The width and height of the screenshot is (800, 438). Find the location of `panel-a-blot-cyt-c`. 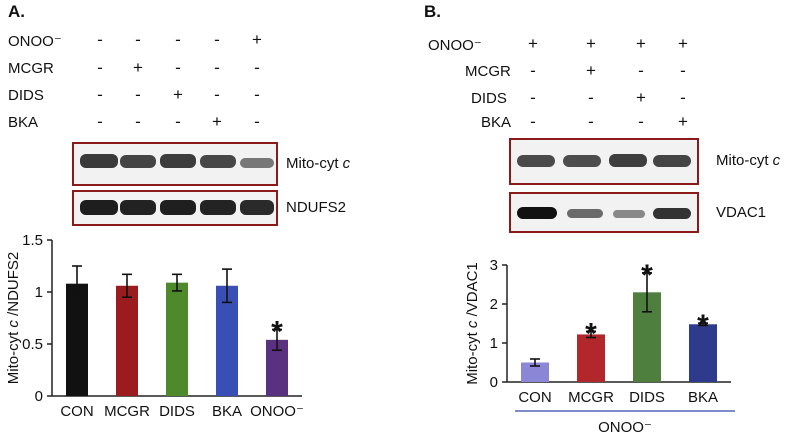

panel-a-blot-cyt-c is located at coordinates (175, 164).